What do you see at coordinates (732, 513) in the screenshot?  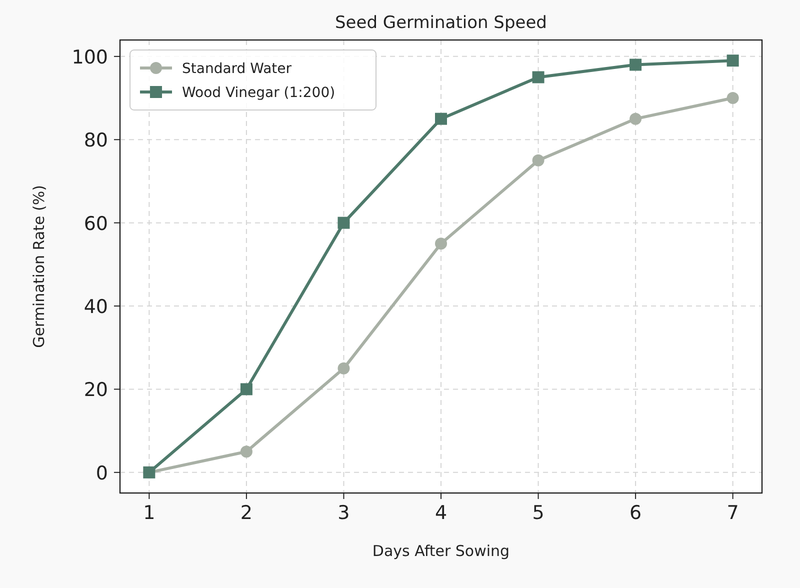 I see `x-tick-label: 7` at bounding box center [732, 513].